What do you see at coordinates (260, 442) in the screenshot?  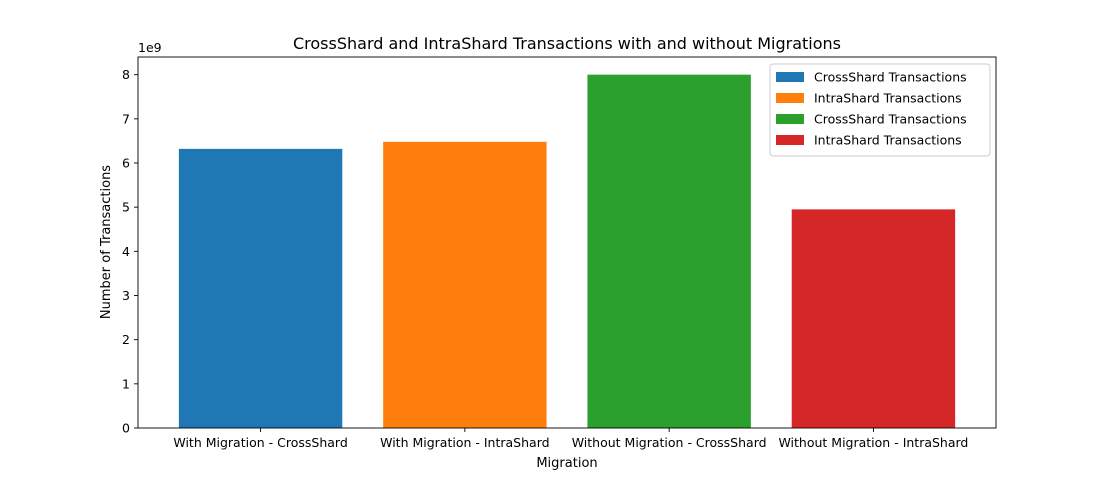 I see `x-tick-label: With Migration - CrossShard` at bounding box center [260, 442].